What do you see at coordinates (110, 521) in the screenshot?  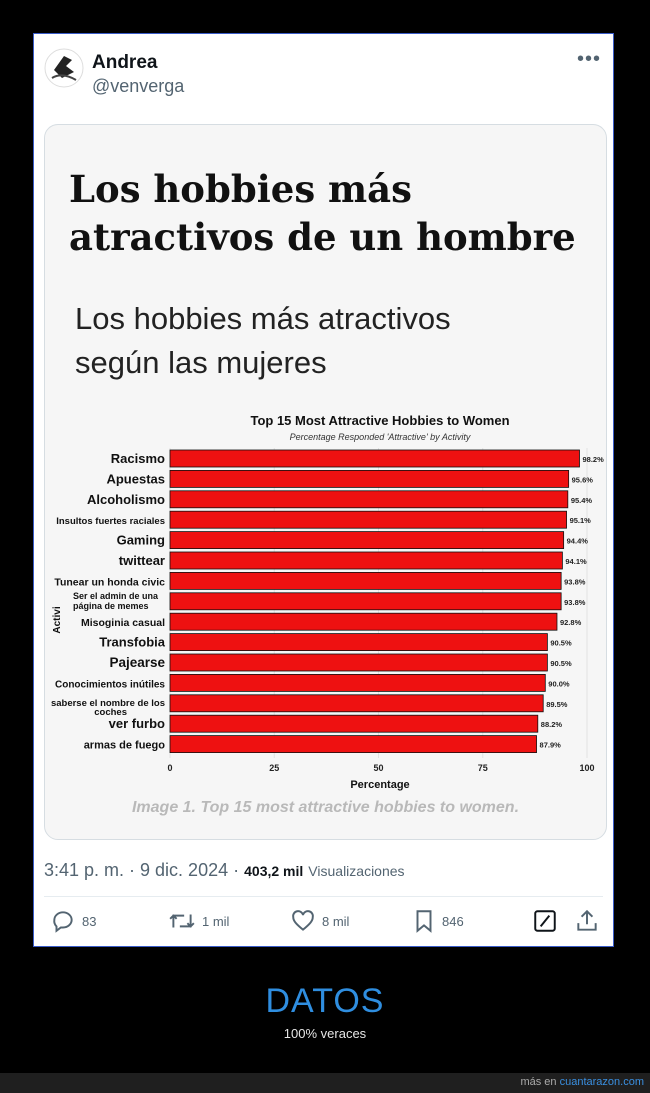 I see `category-label: Insultos fuertes raciales` at bounding box center [110, 521].